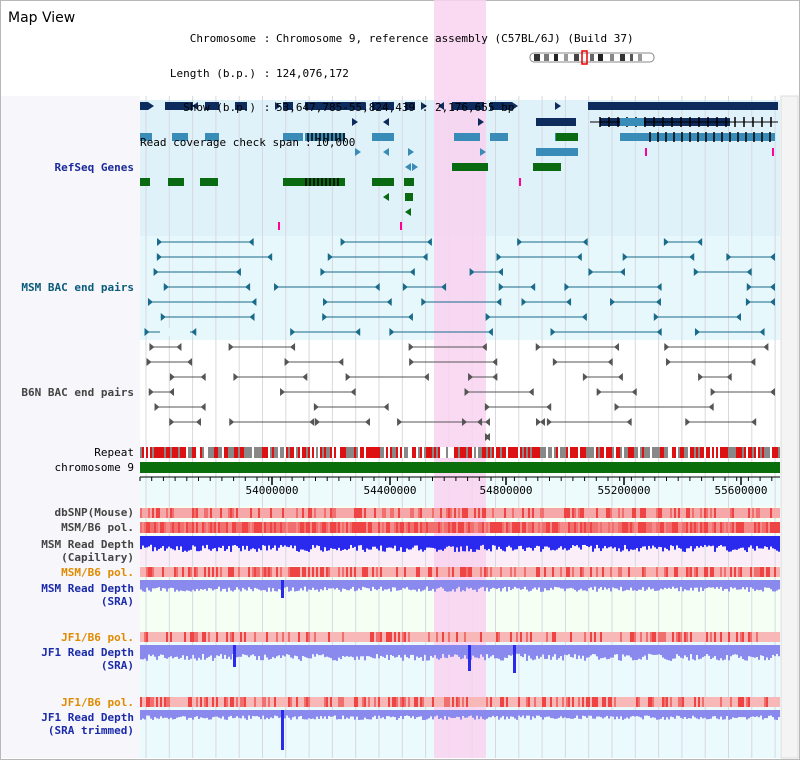 The width and height of the screenshot is (800, 760). I want to click on msm-b6-pol-label: MSM/B6 pol., so click(97, 527).